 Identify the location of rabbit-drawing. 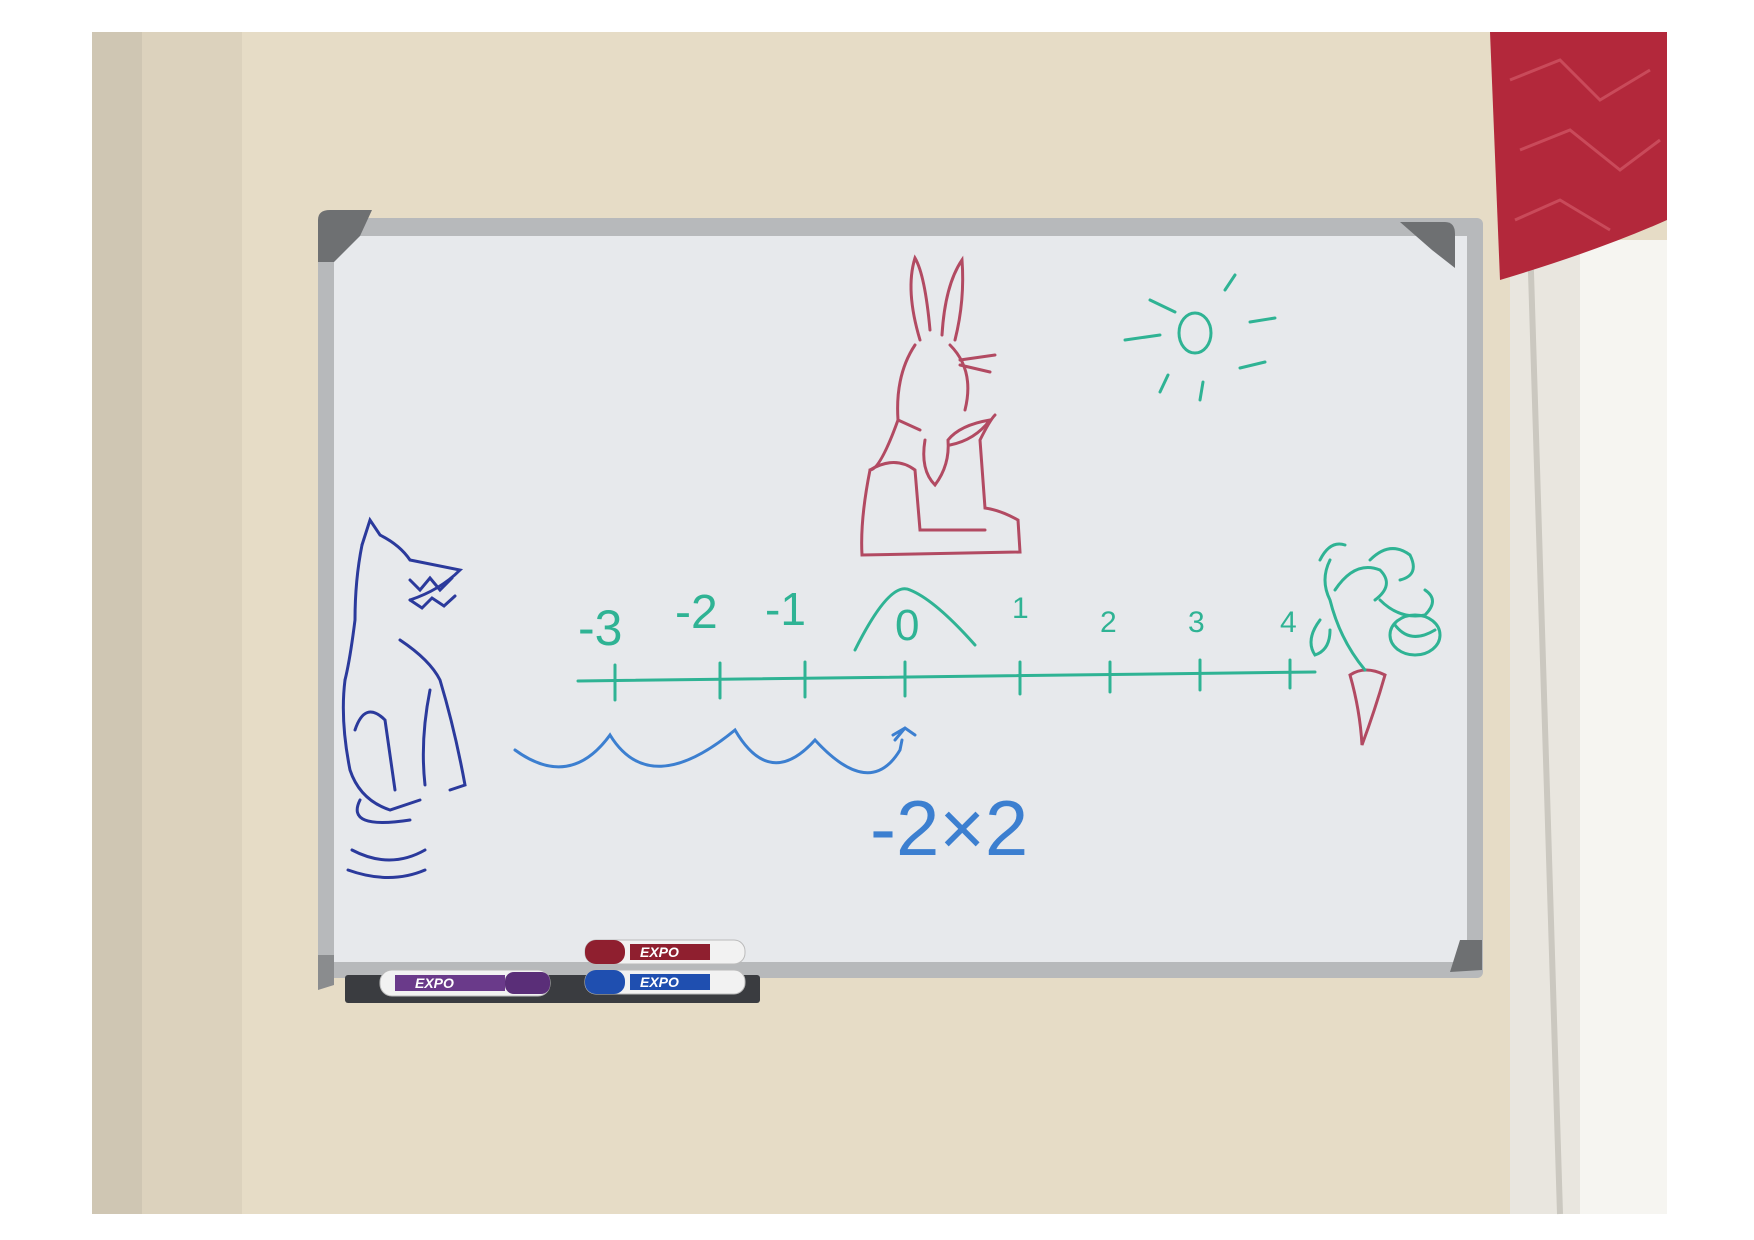
(941, 405).